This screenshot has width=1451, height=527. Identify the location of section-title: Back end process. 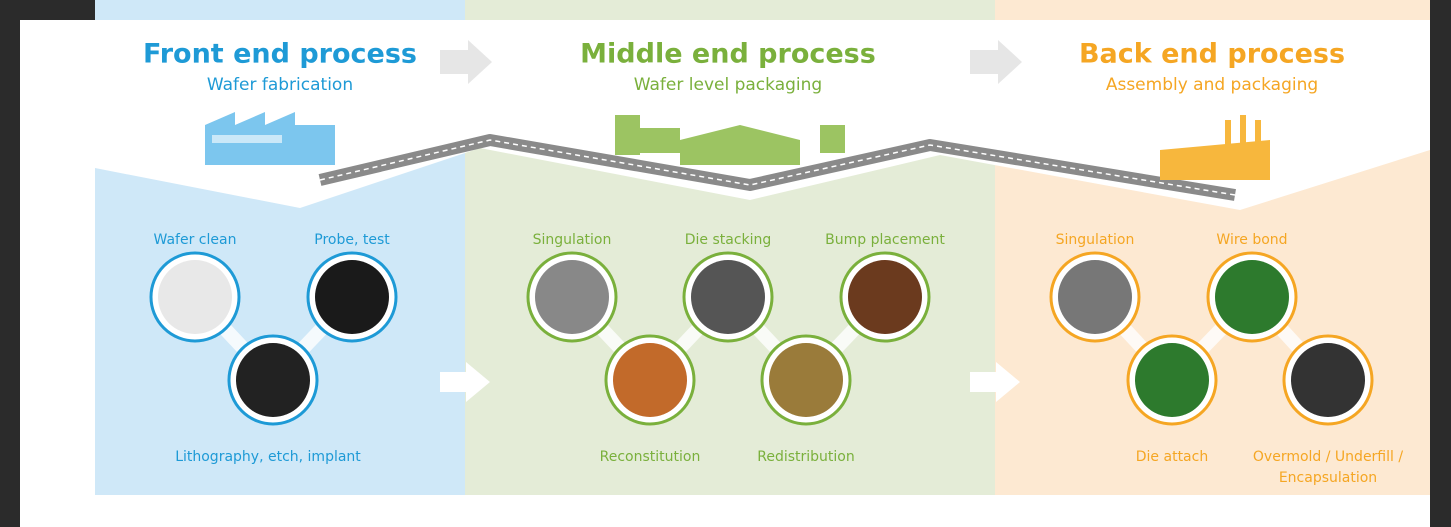
(1212, 54).